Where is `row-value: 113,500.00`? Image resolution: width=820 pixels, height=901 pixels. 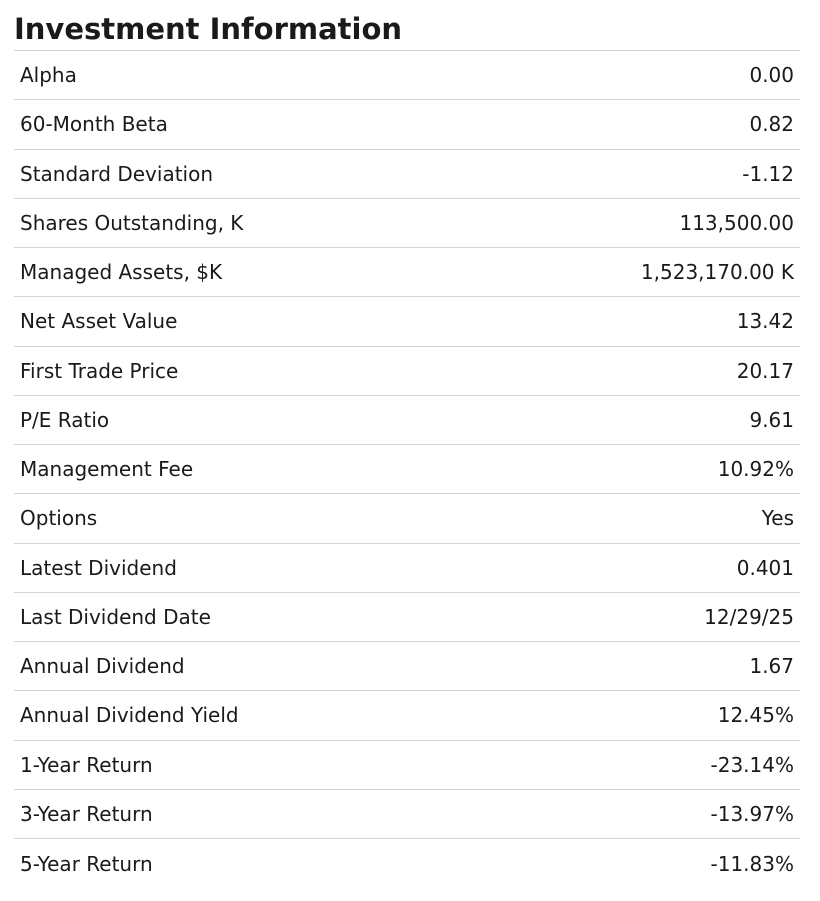 row-value: 113,500.00 is located at coordinates (736, 222).